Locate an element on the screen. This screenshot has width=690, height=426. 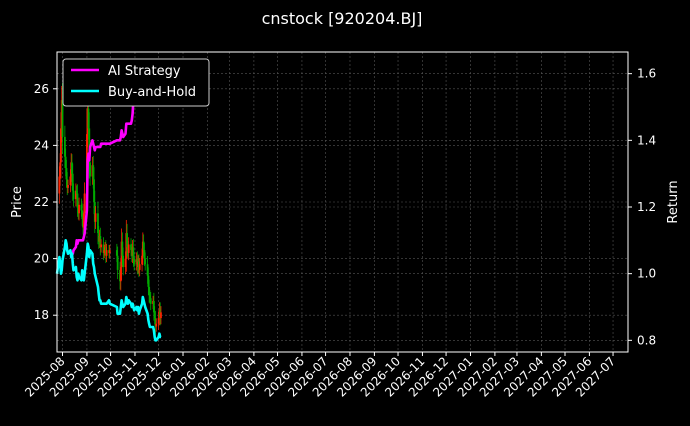
price-tick-label: 26 is located at coordinates (41, 89).